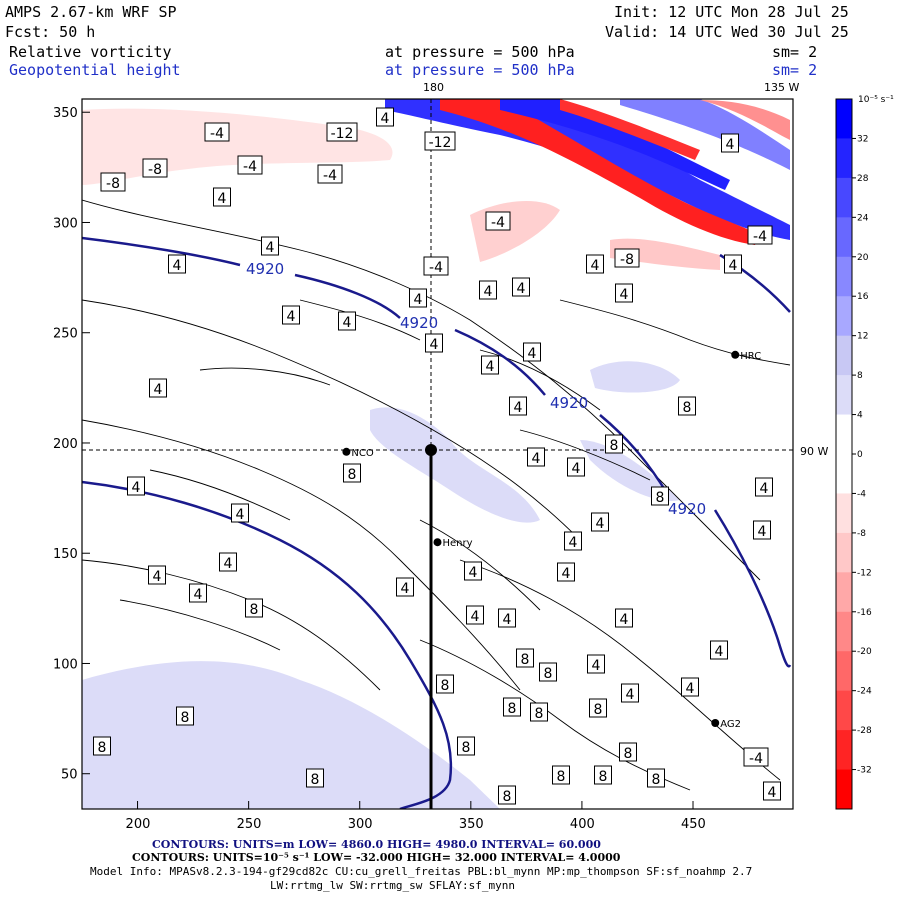 Image resolution: width=900 pixels, height=900 pixels. What do you see at coordinates (476, 389) in the screenshot?
I see `height-labels: 4920 4920 4920 4920` at bounding box center [476, 389].